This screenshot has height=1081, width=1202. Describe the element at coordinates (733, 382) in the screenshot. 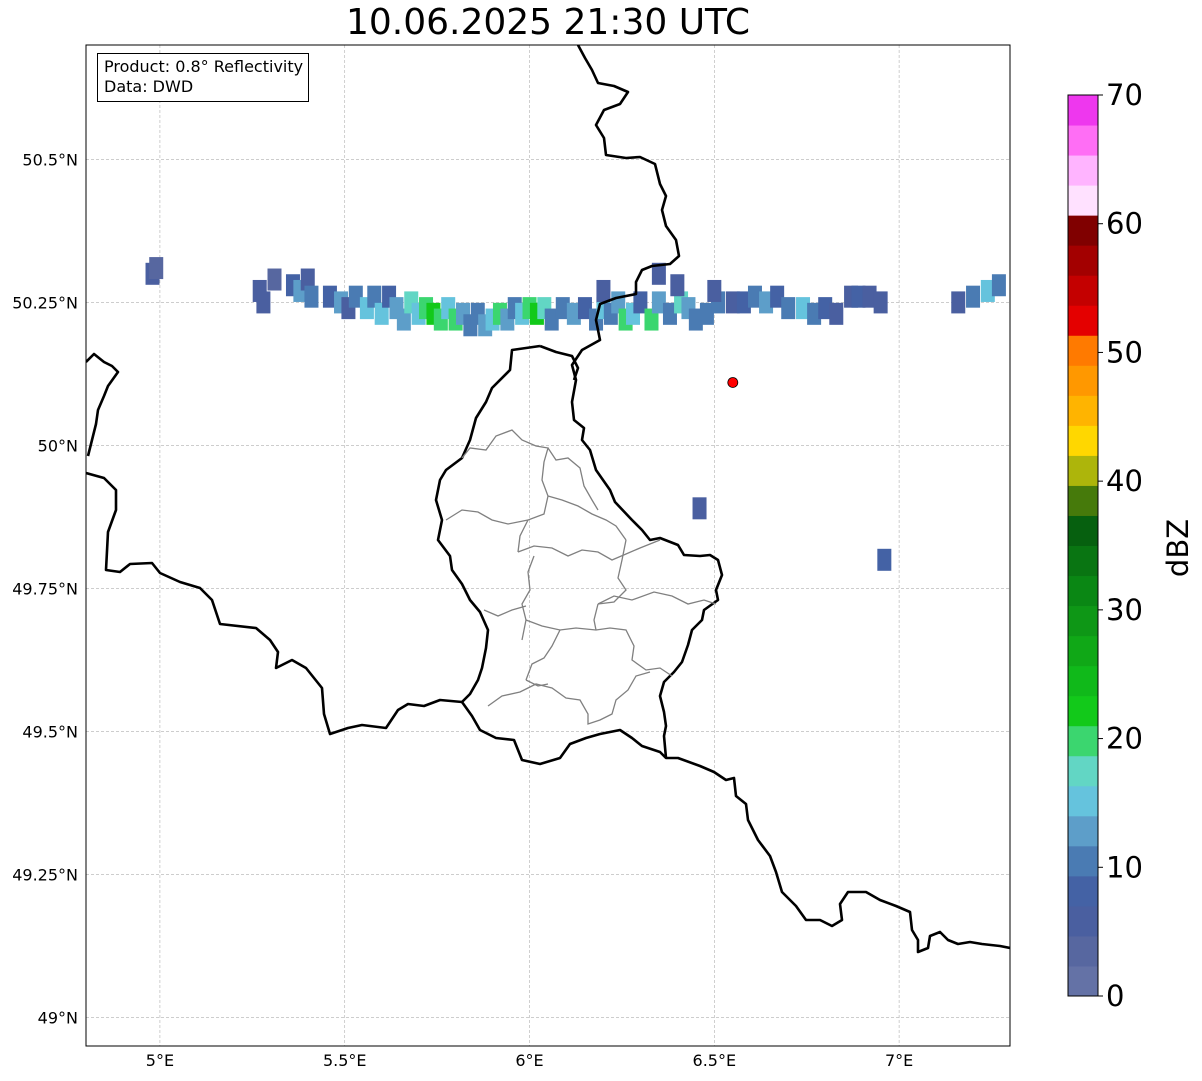

I see `radar-site-marker` at that location.